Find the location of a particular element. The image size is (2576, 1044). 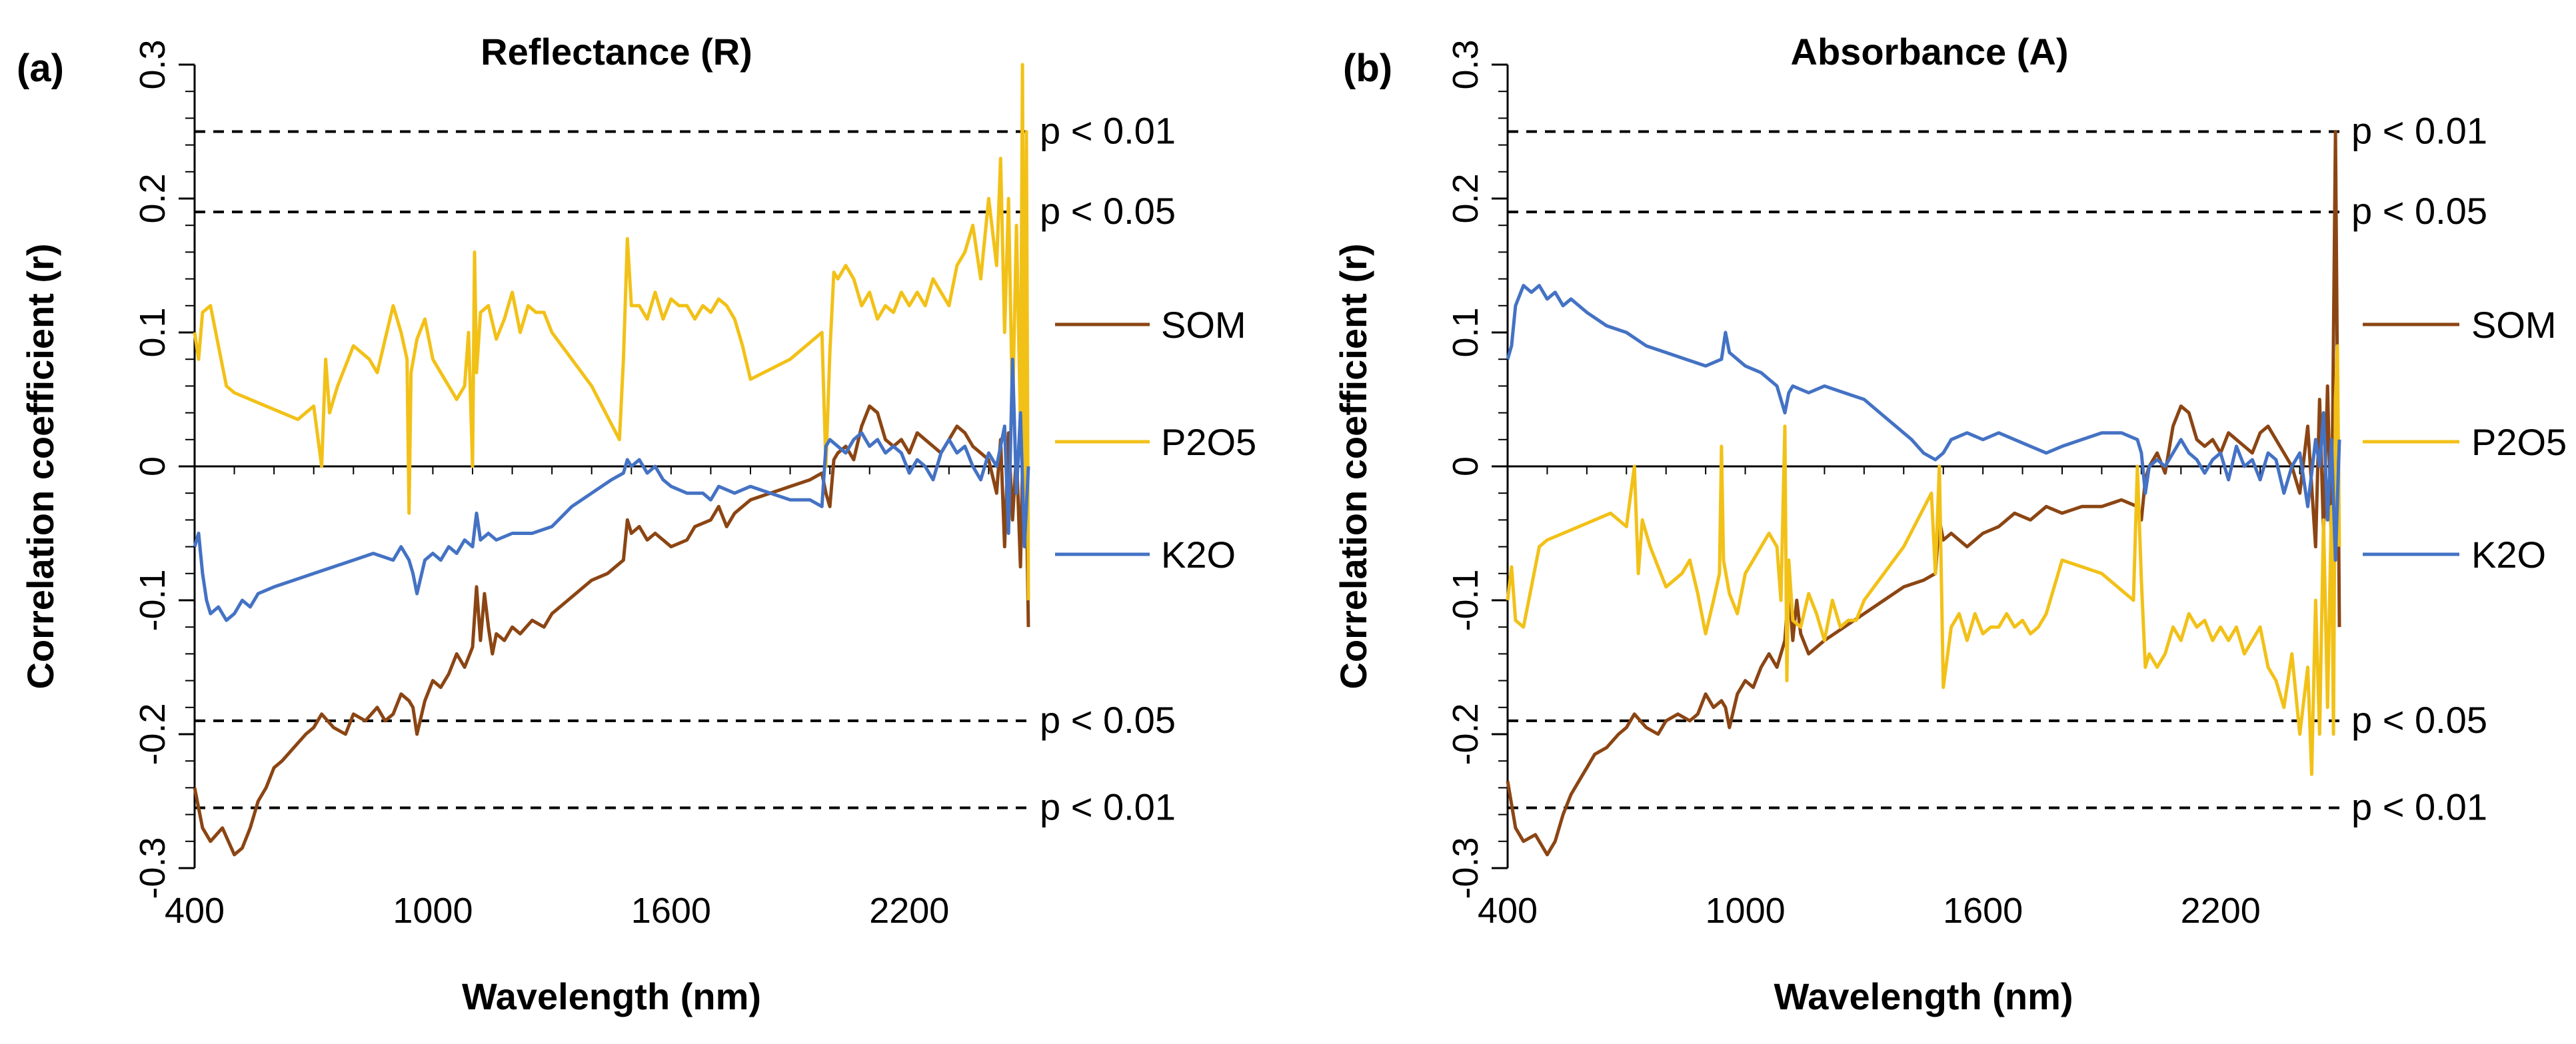

chart-title: Reflectance (R) is located at coordinates (617, 52).